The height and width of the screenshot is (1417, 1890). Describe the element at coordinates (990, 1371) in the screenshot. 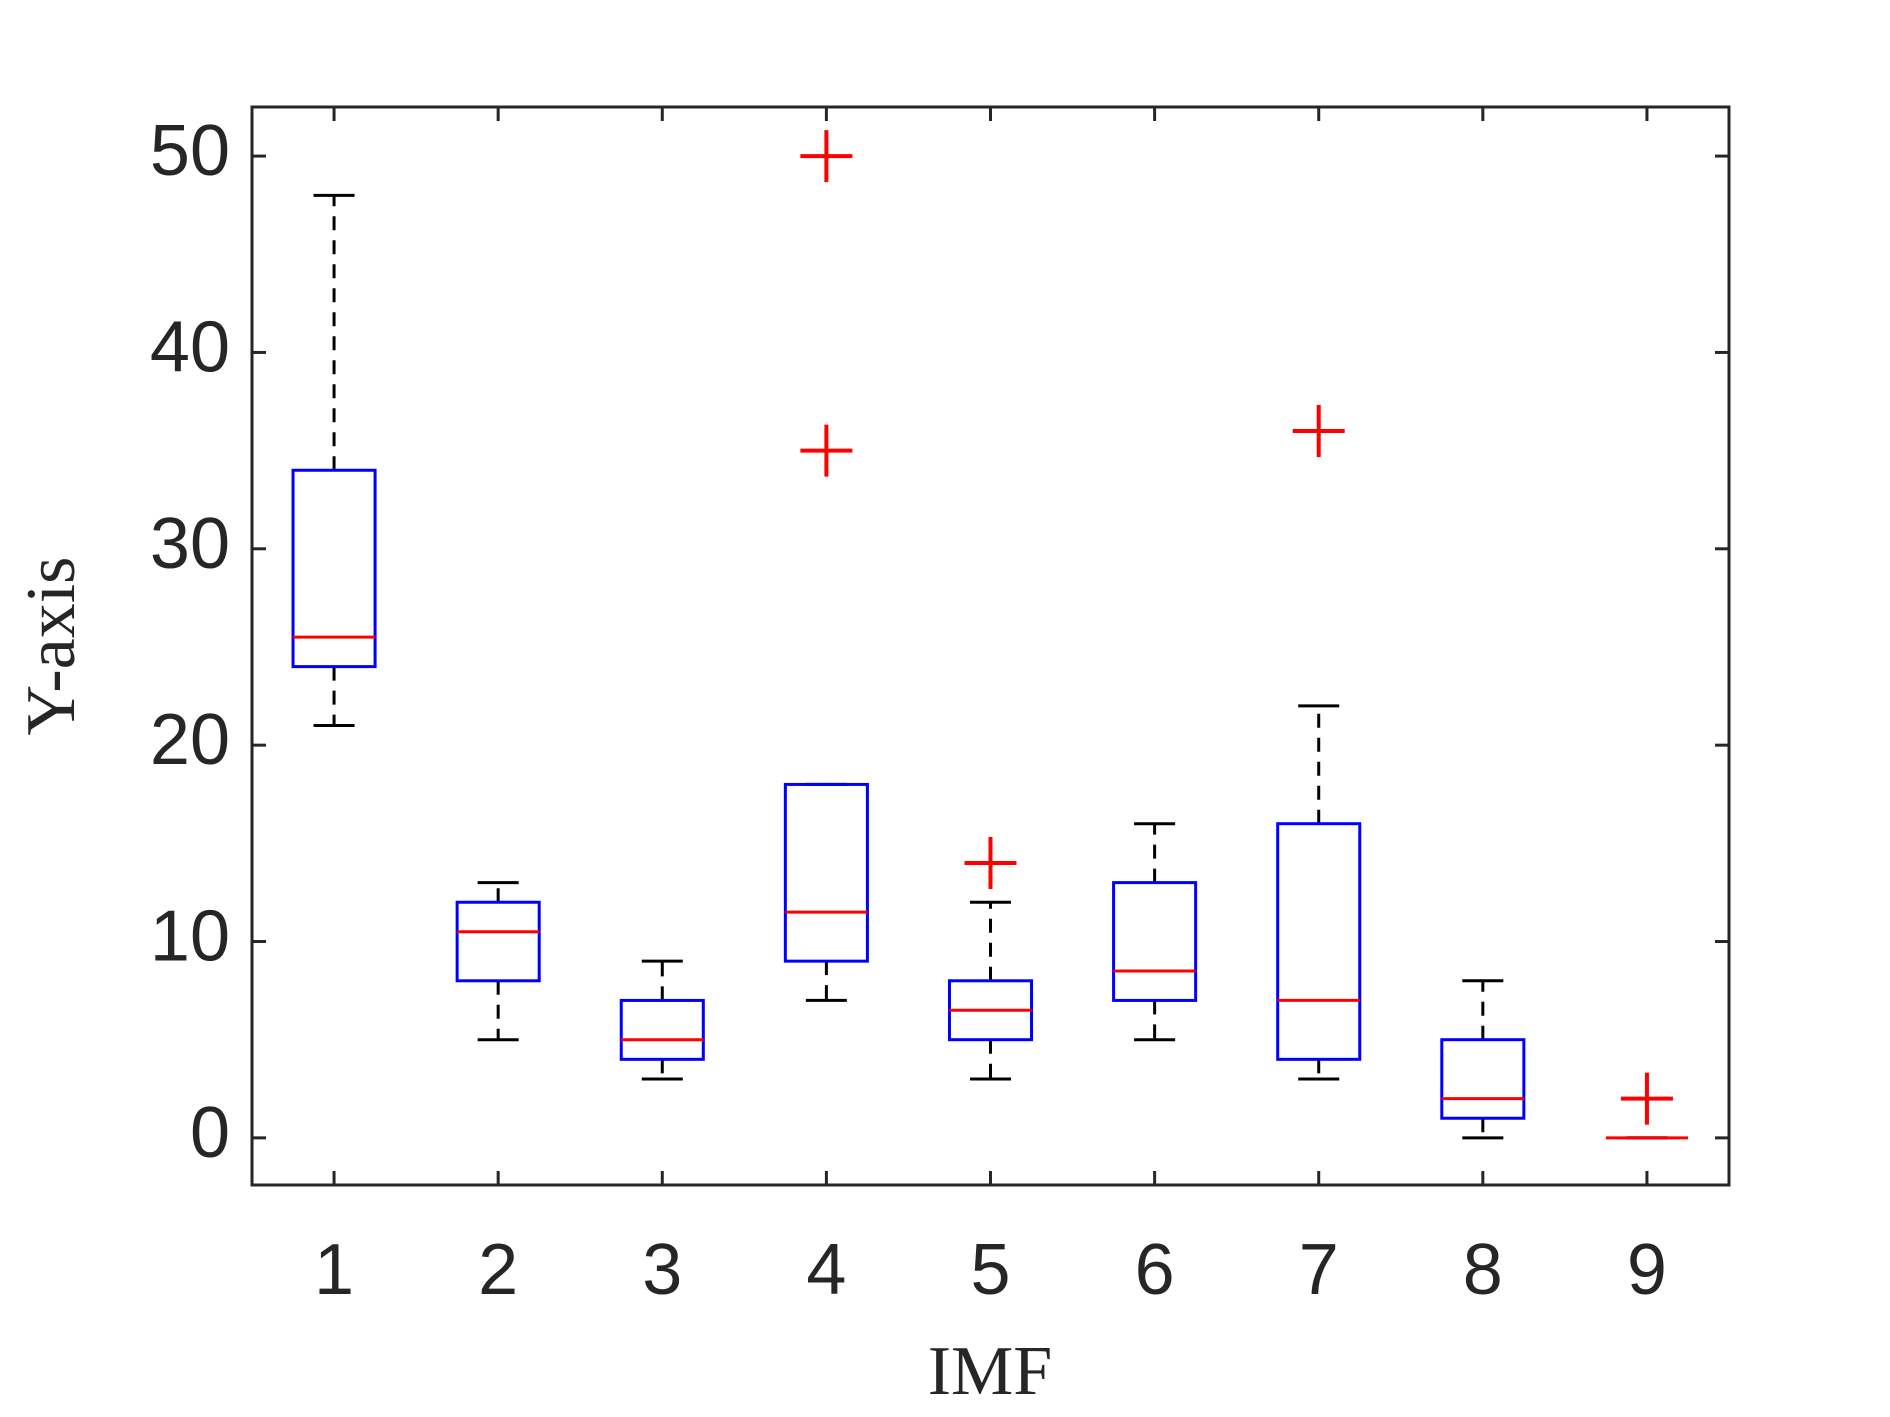

I see `x-axis-label: IMF` at that location.